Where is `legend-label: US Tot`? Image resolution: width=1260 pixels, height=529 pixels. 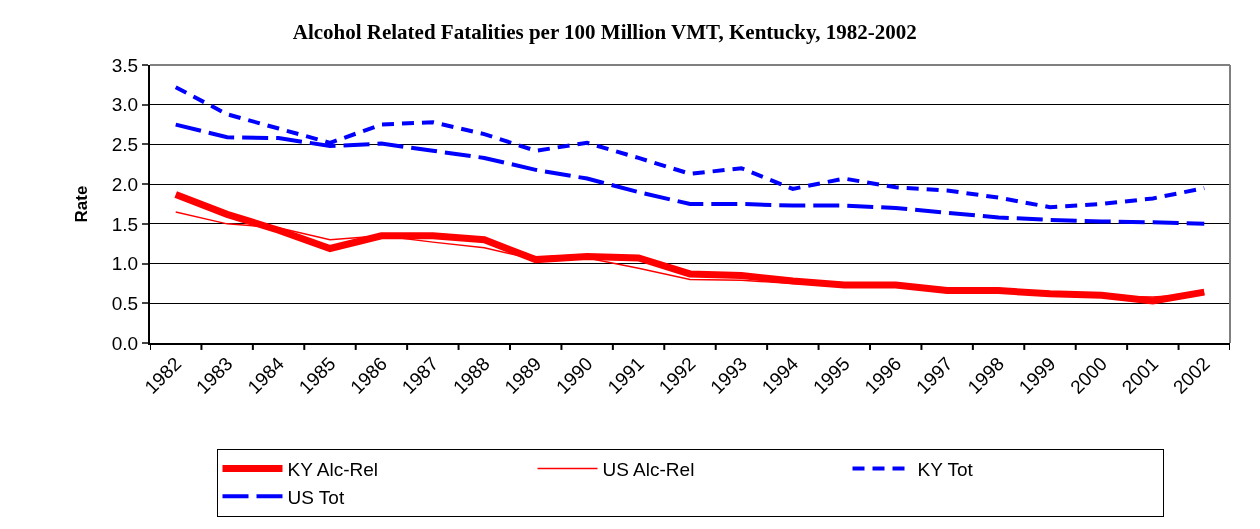 legend-label: US Tot is located at coordinates (316, 497).